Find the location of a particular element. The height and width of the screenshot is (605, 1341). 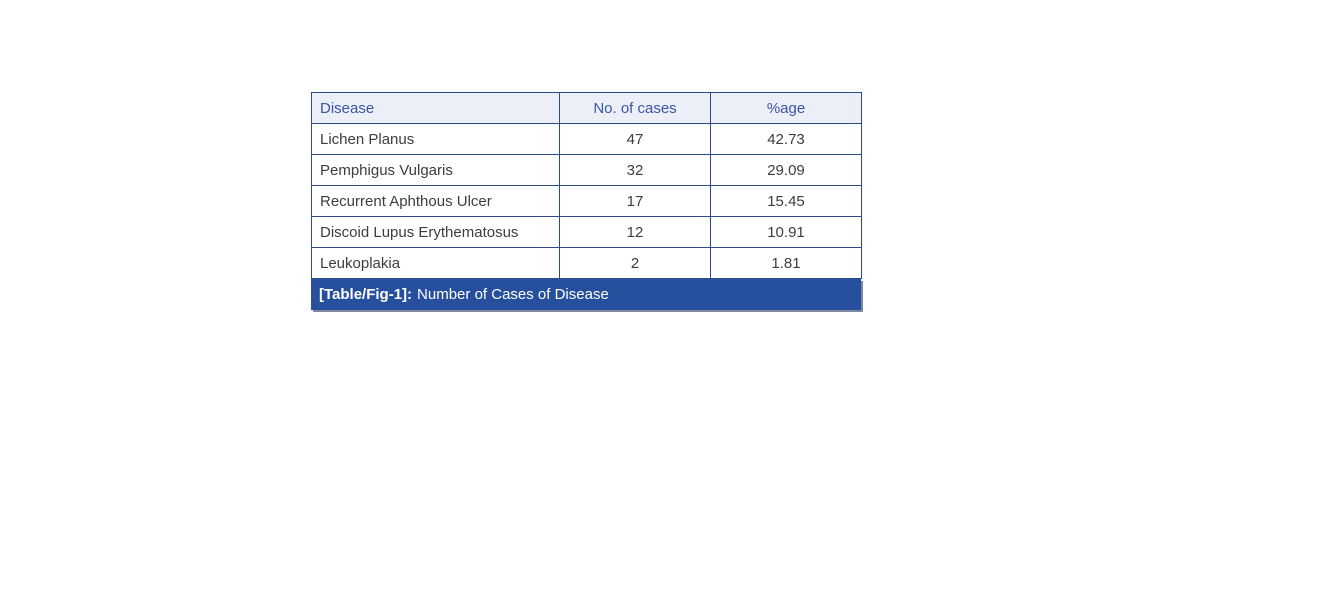

cell-percentage: 29.09 is located at coordinates (786, 170).